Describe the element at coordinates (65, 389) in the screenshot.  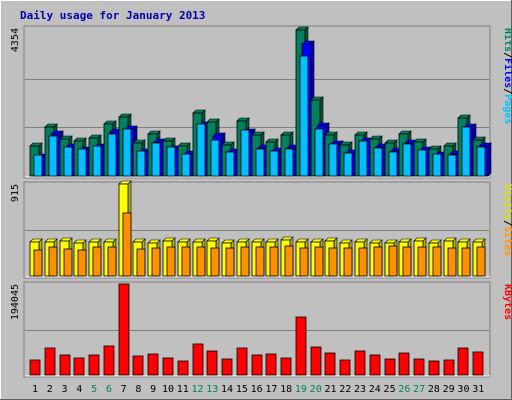
I see `x-tick-day-3: 3` at that location.